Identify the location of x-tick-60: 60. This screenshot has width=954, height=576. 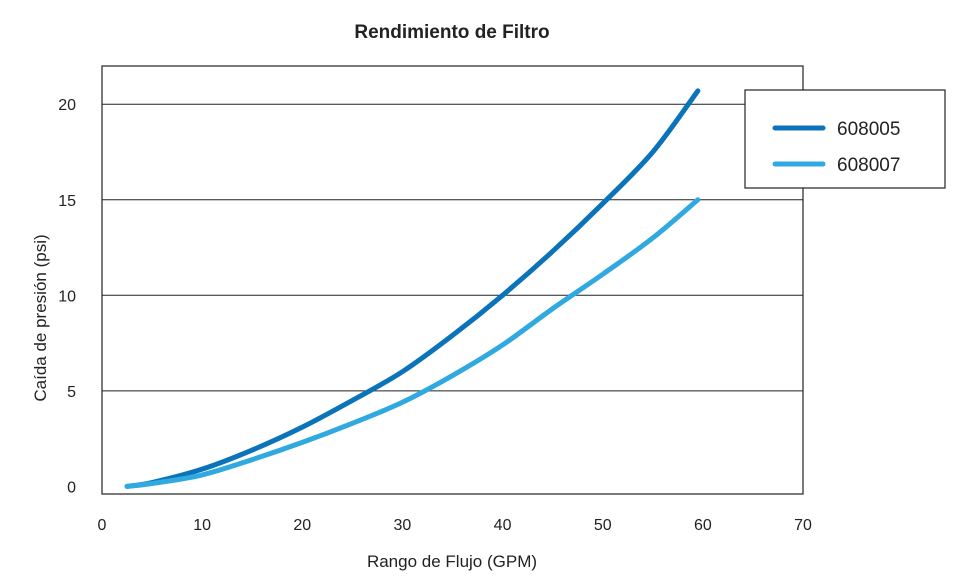
(703, 525).